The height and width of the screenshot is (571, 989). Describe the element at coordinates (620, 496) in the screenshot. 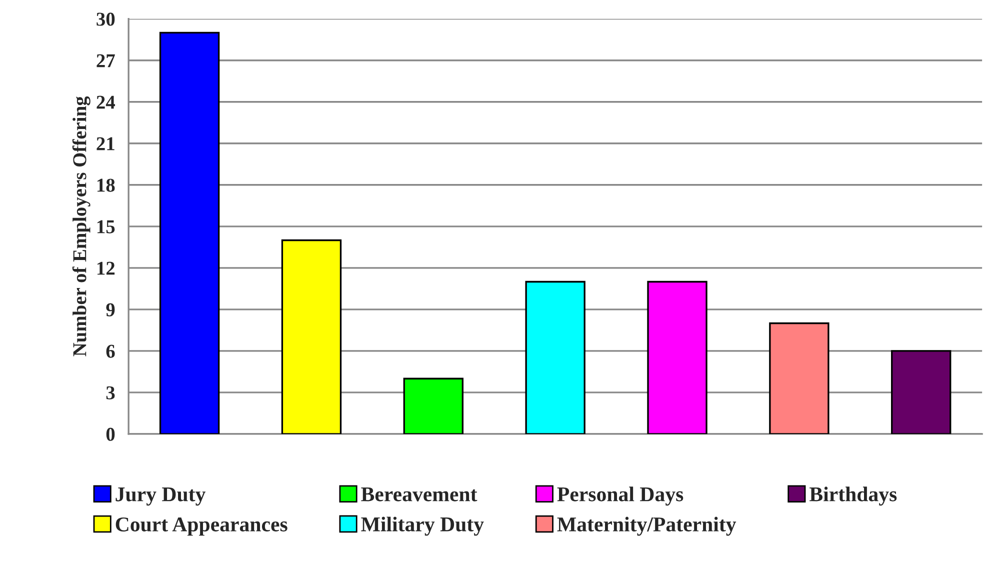

I see `legend-label: Personal Days` at that location.